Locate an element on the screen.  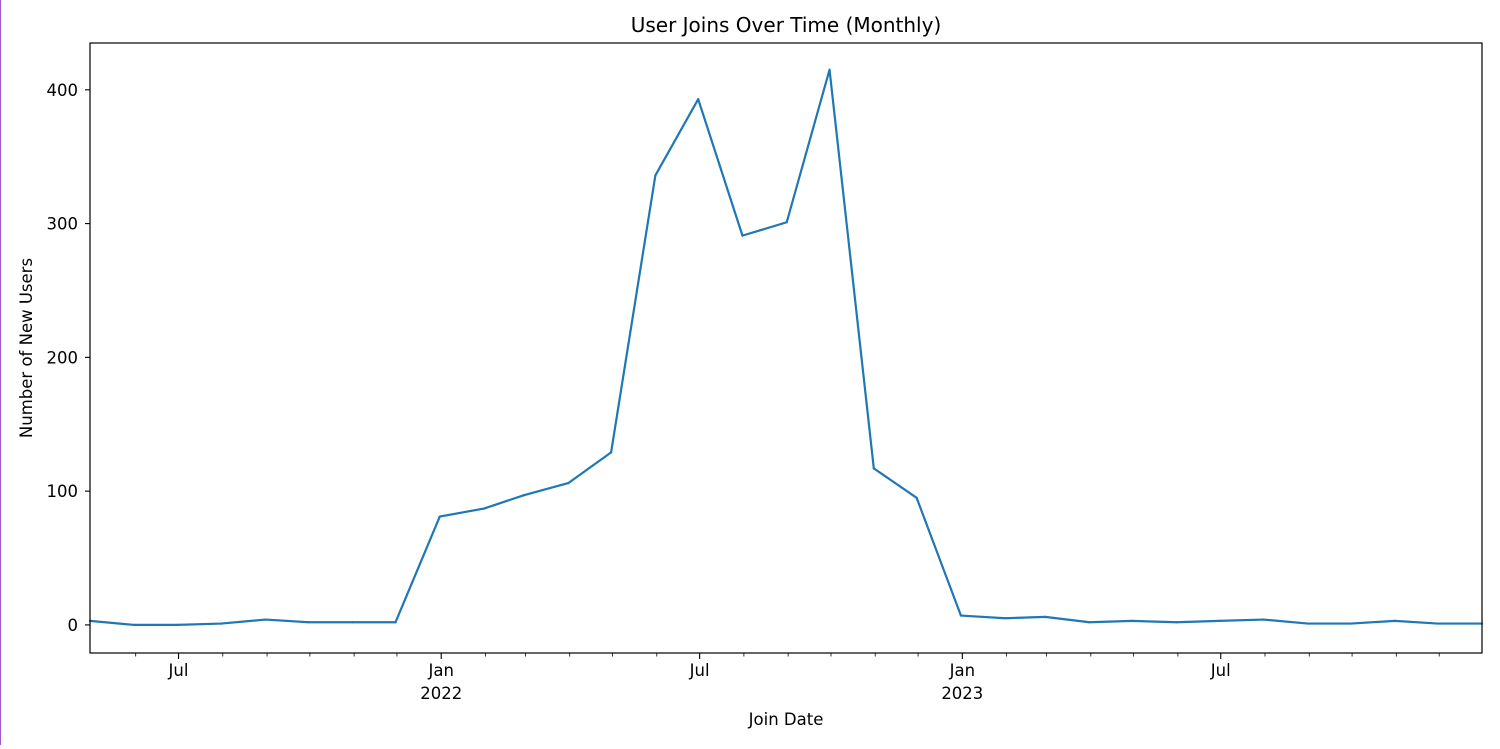
y-axis-label: Number of New Users is located at coordinates (26, 348).